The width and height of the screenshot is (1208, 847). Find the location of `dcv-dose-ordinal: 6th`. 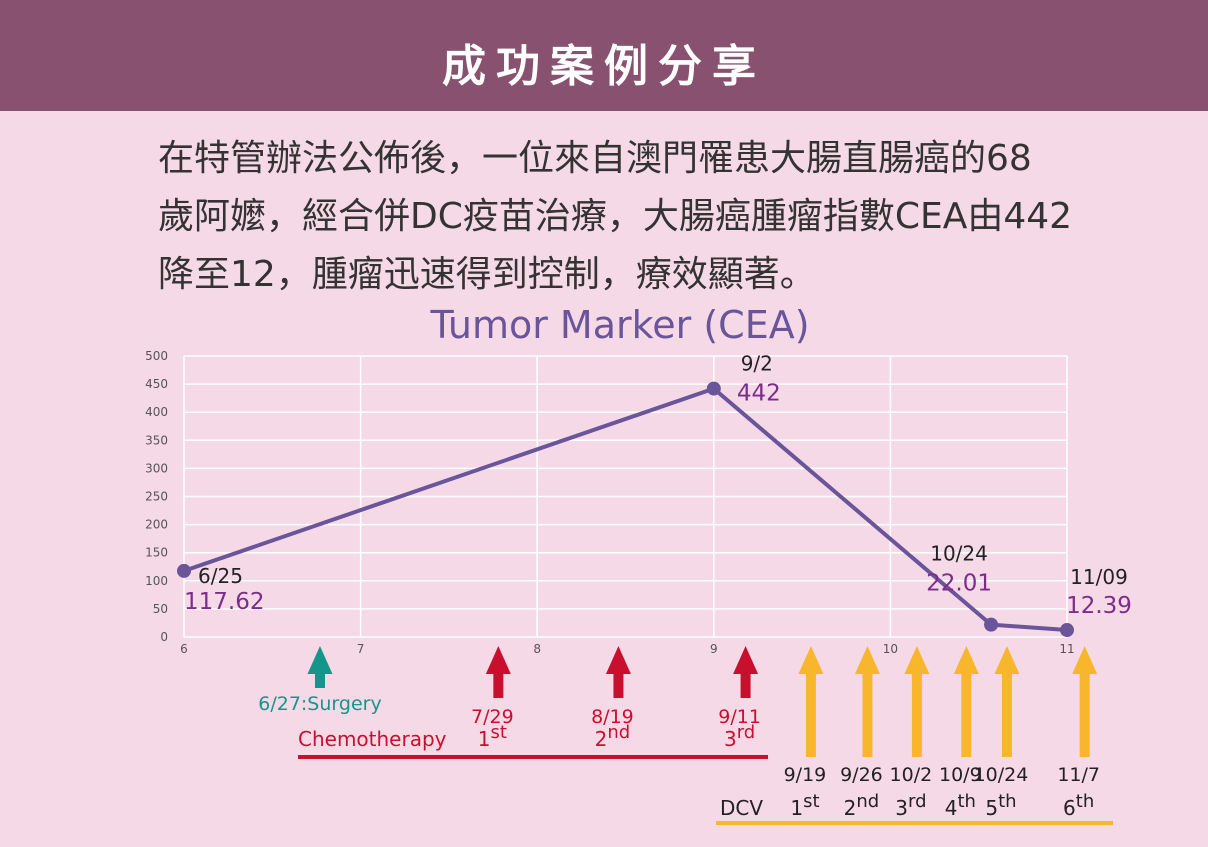

dcv-dose-ordinal: 6th is located at coordinates (1078, 805).